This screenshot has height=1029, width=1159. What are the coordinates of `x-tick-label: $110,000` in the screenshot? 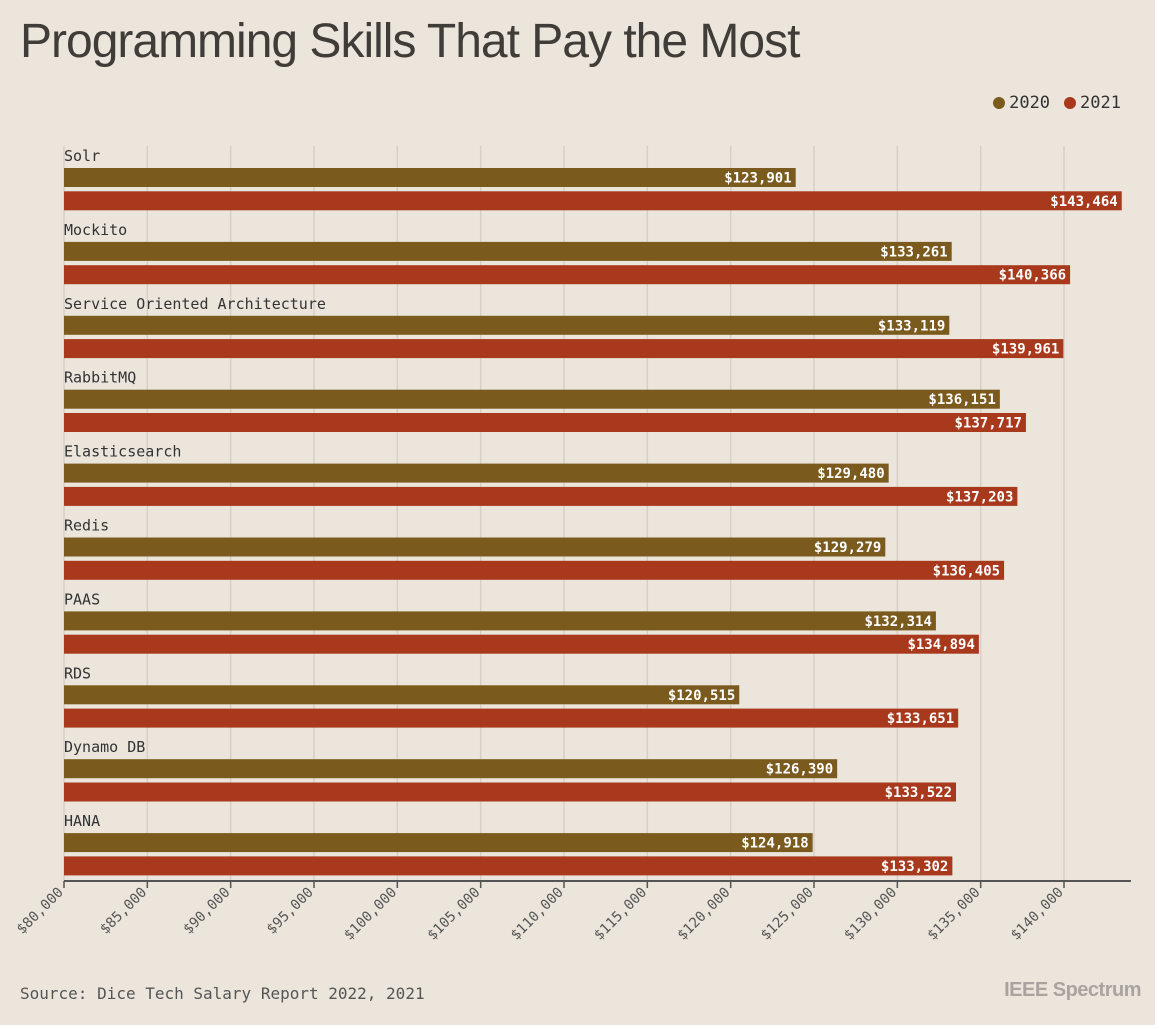 It's located at (537, 914).